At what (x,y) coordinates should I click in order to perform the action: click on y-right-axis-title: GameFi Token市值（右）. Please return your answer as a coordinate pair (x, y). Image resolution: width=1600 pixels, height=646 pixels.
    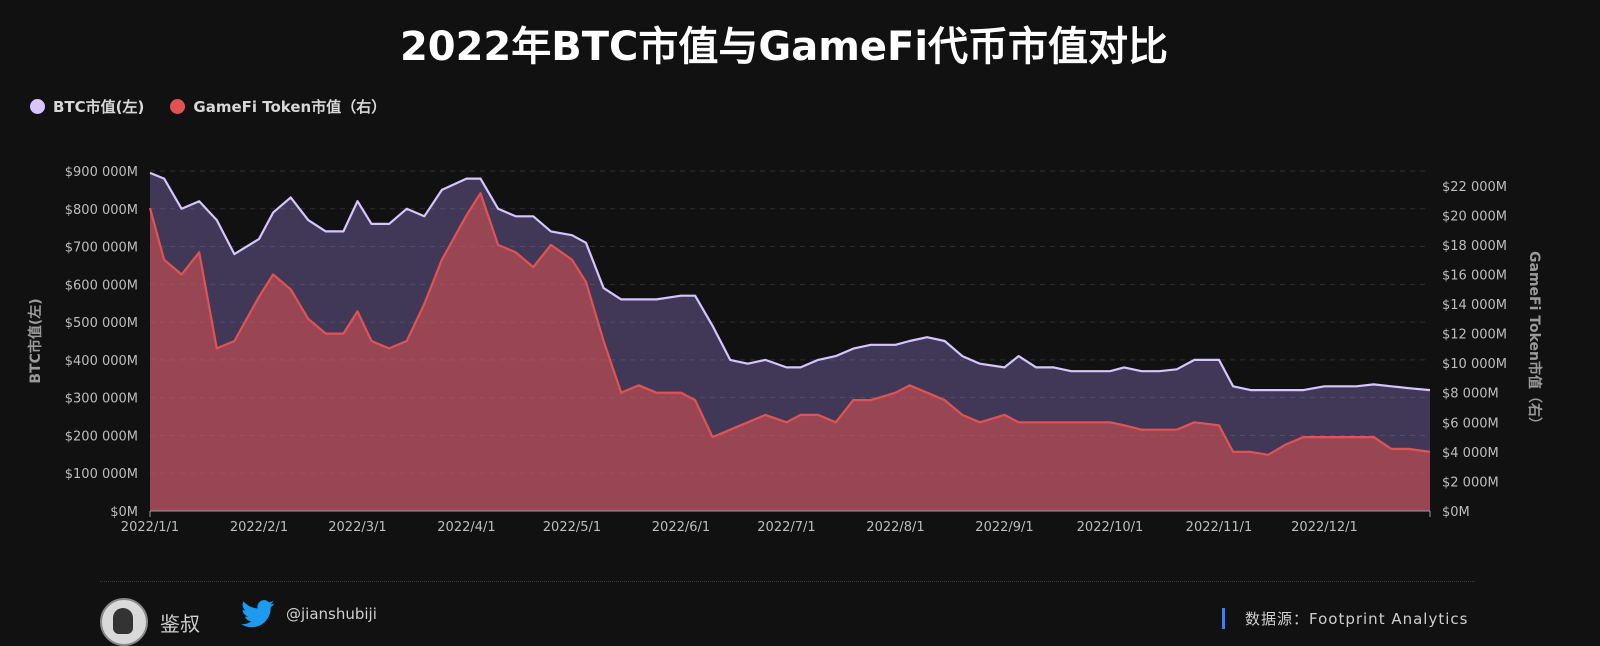
    Looking at the image, I should click on (1534, 341).